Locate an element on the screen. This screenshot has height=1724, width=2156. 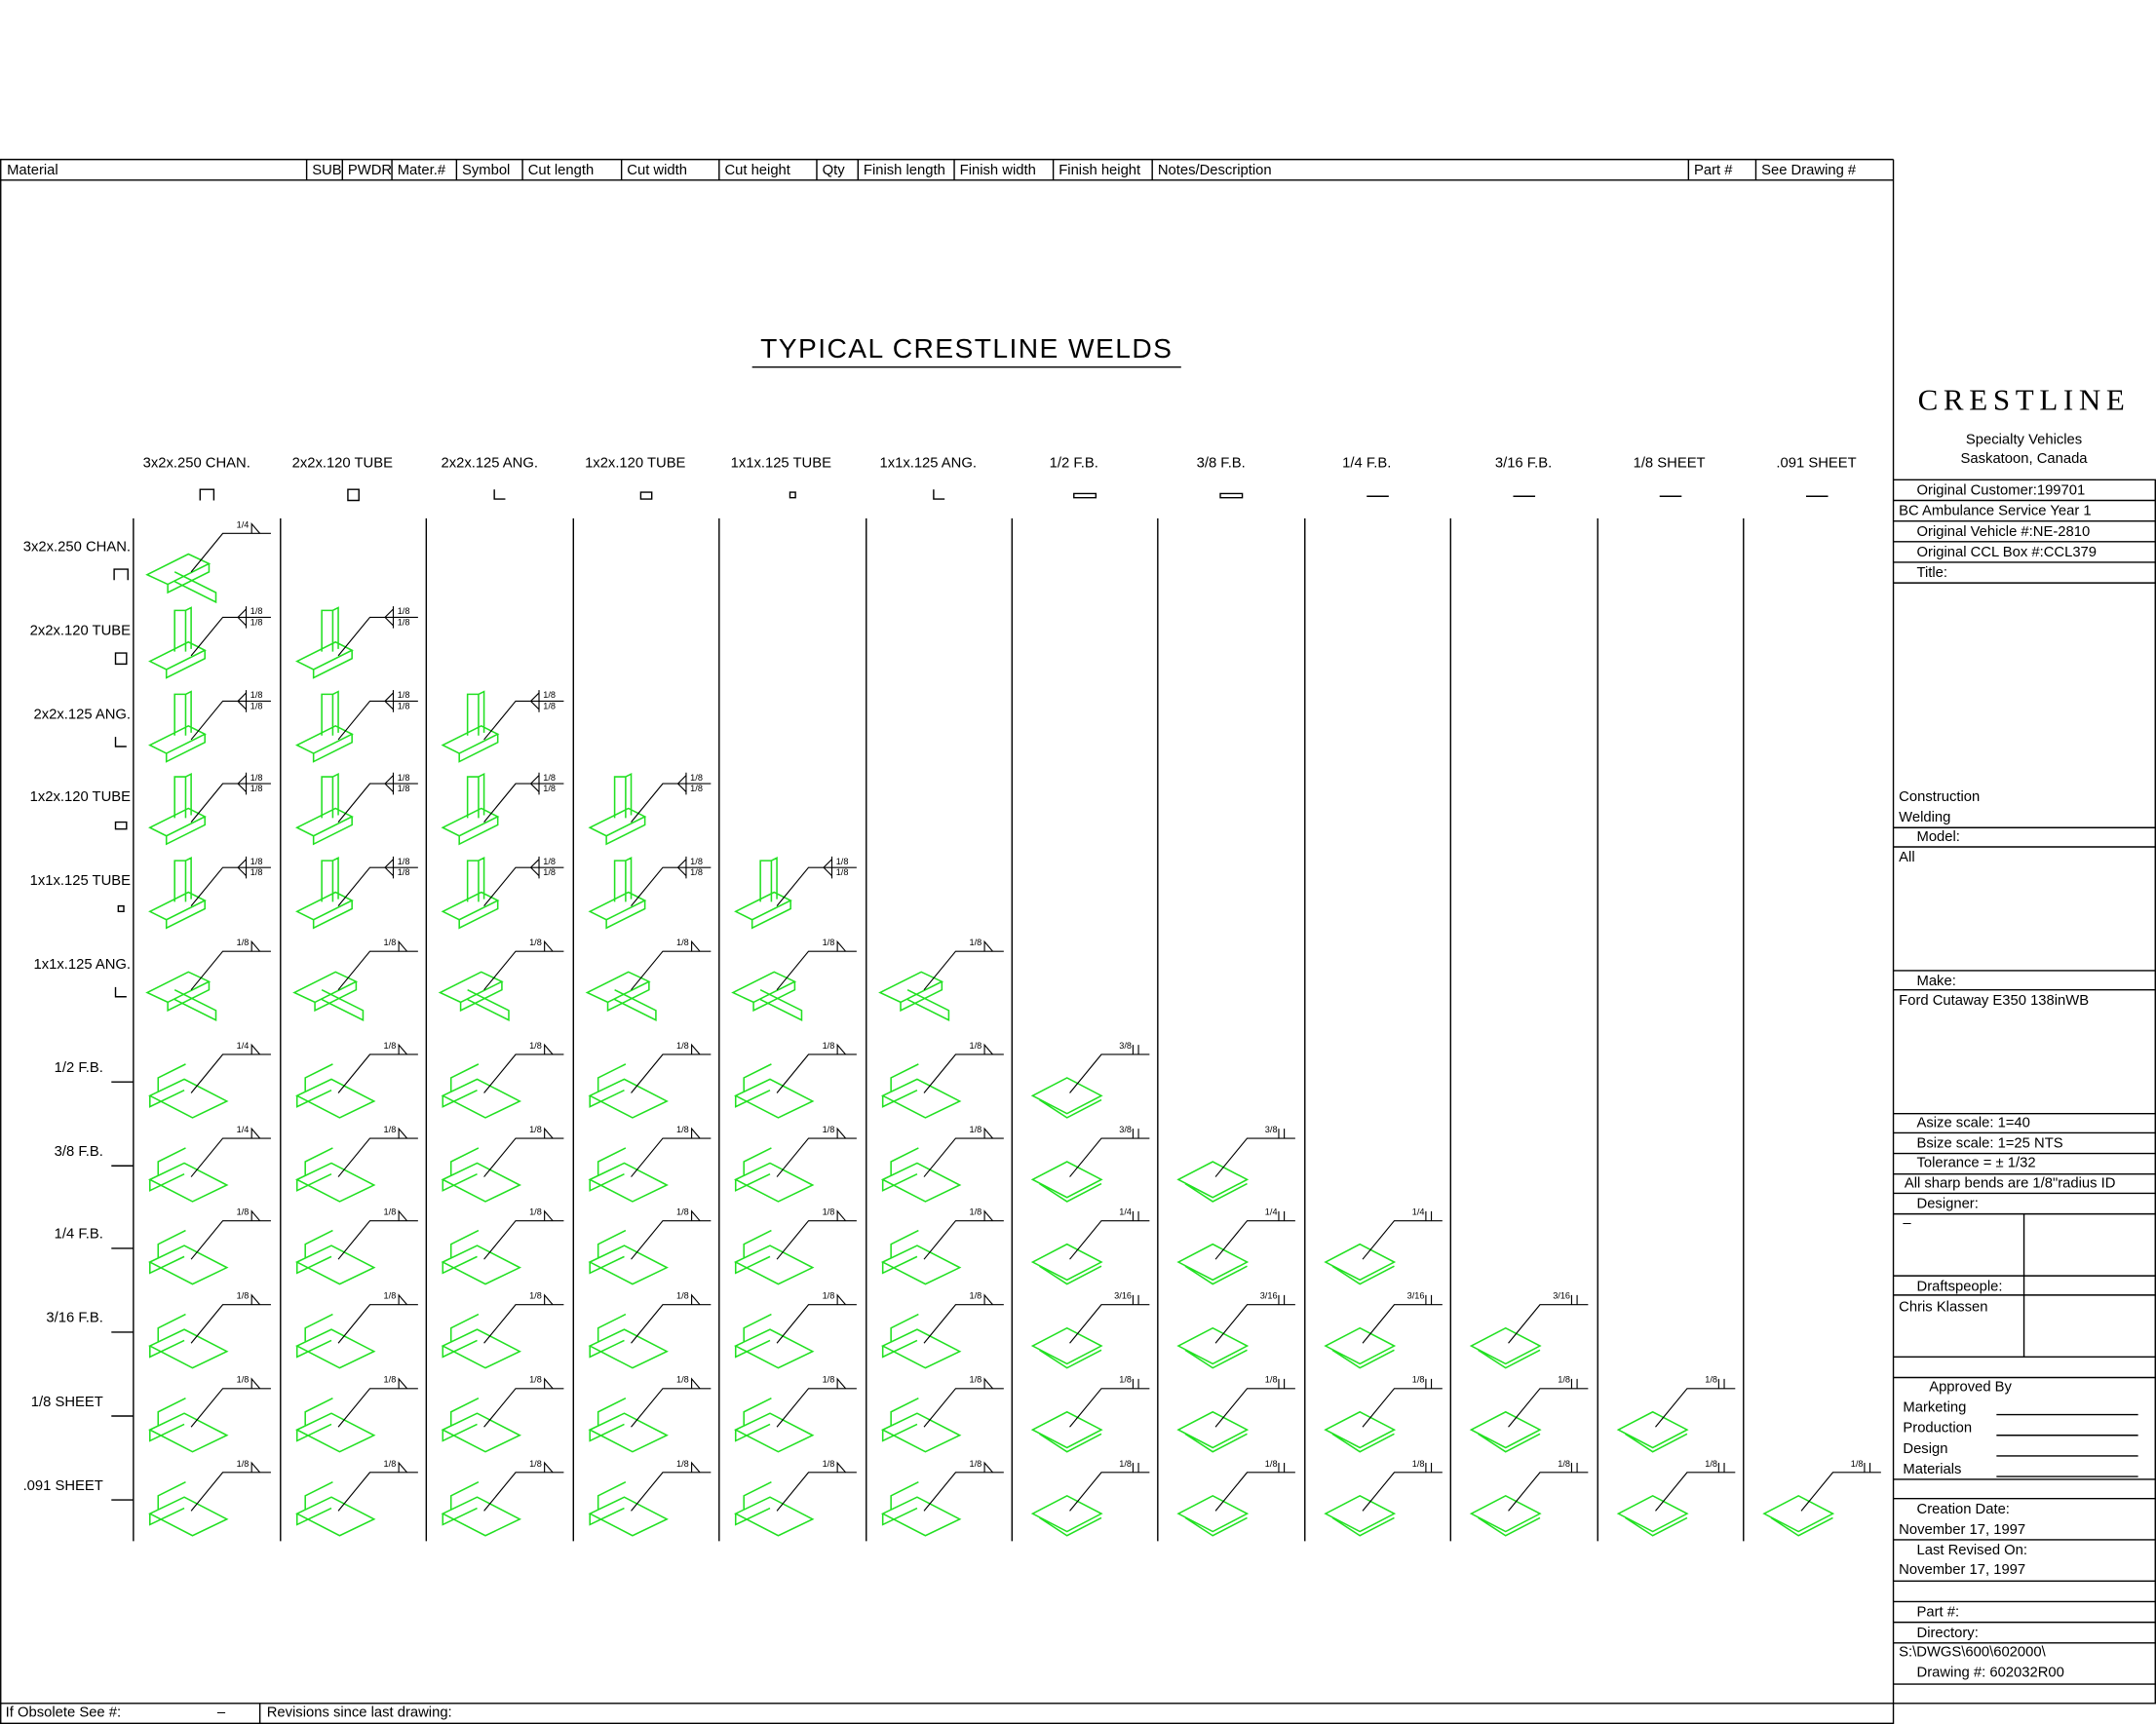
title-block-text: Bsize scale: 1=25 NTS is located at coordinates (1990, 1144).